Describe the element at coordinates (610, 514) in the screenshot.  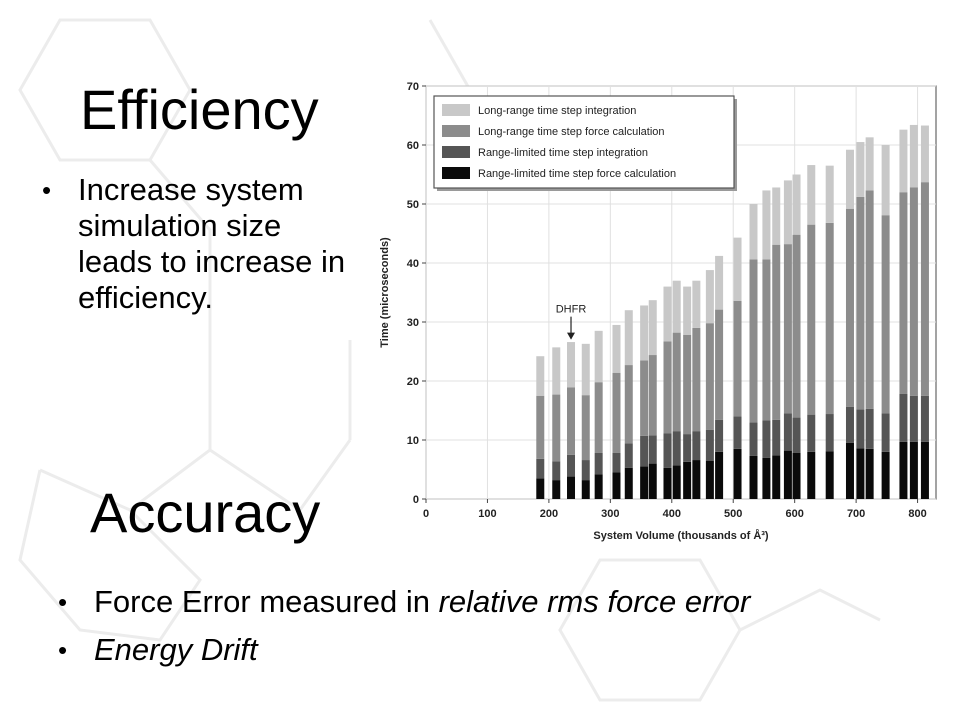
I see `x-tick-label: 300` at that location.